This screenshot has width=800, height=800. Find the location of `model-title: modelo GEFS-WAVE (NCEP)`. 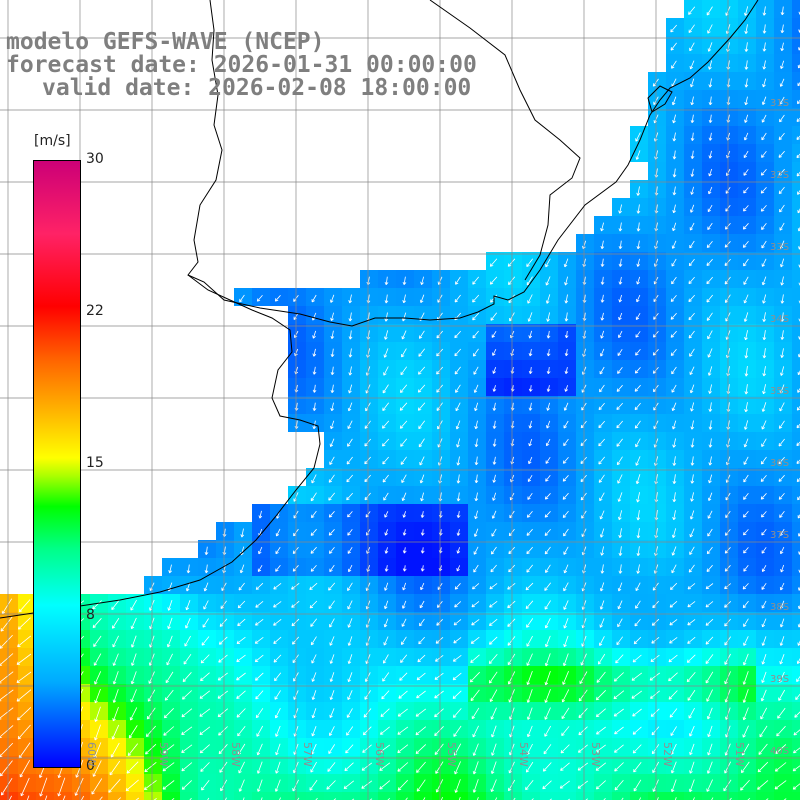

model-title: modelo GEFS-WAVE (NCEP) is located at coordinates (165, 42).